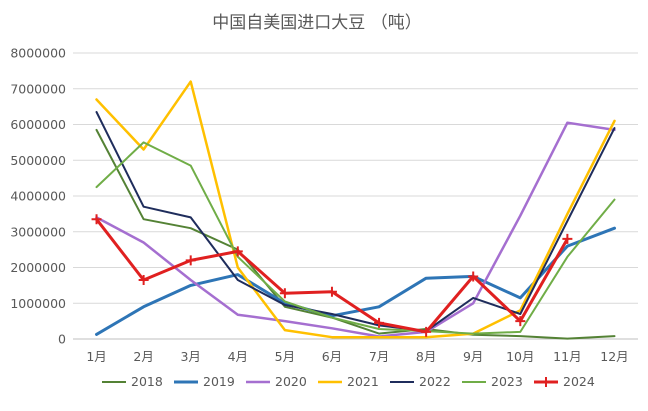 The image size is (648, 411). What do you see at coordinates (38, 53) in the screenshot?
I see `y-tick-label: 8000000` at bounding box center [38, 53].